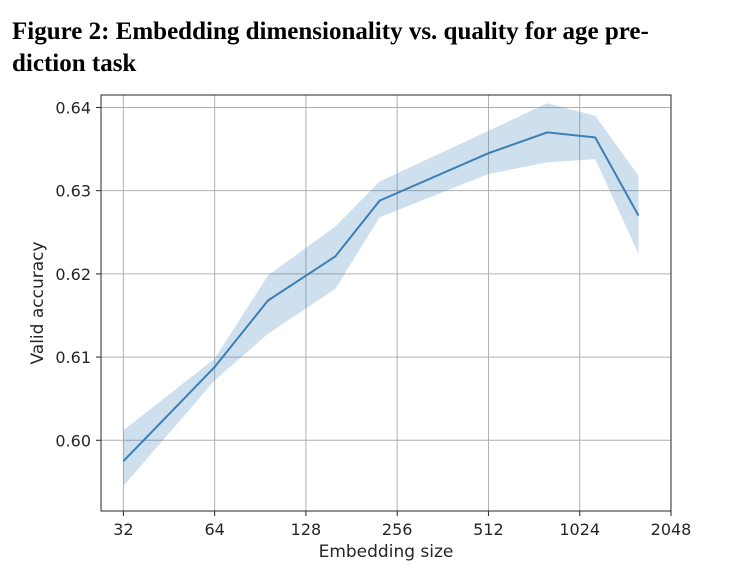 Image resolution: width=736 pixels, height=580 pixels. I want to click on x-tick-label: 128, so click(306, 529).